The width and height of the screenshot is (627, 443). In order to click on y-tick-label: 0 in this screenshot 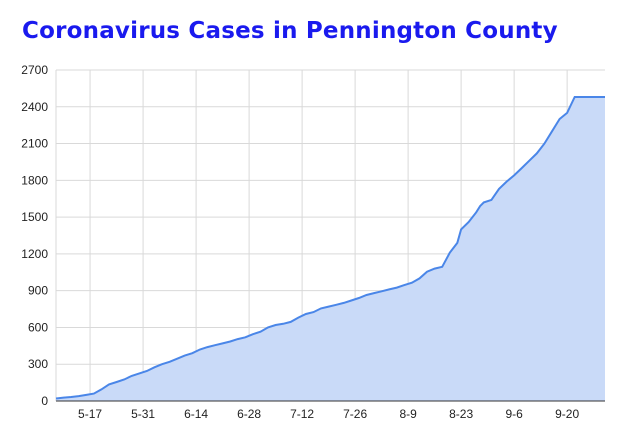, I will do `click(44, 401)`.